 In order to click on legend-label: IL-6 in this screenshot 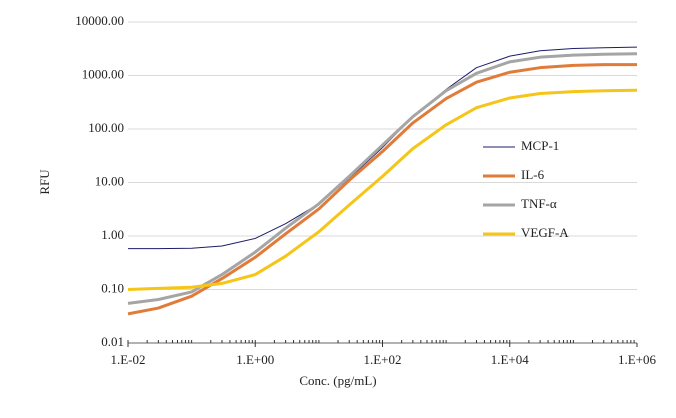, I will do `click(533, 174)`.